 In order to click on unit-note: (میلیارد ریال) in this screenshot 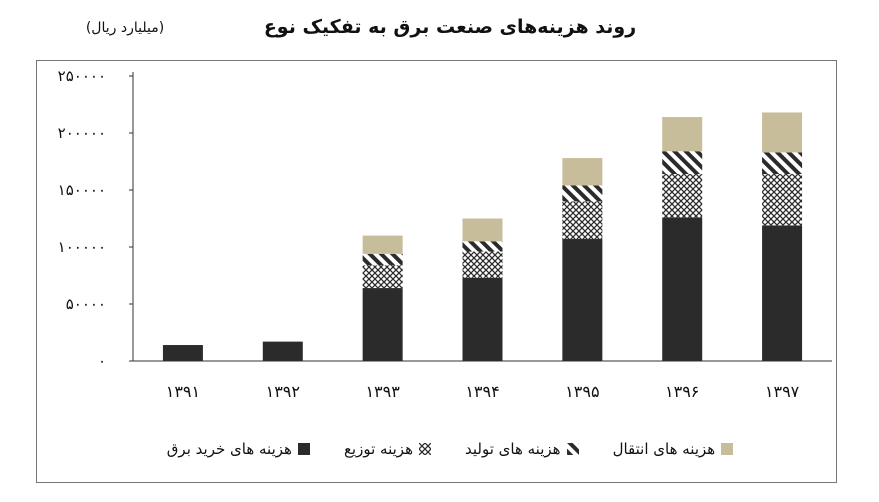, I will do `click(125, 28)`.